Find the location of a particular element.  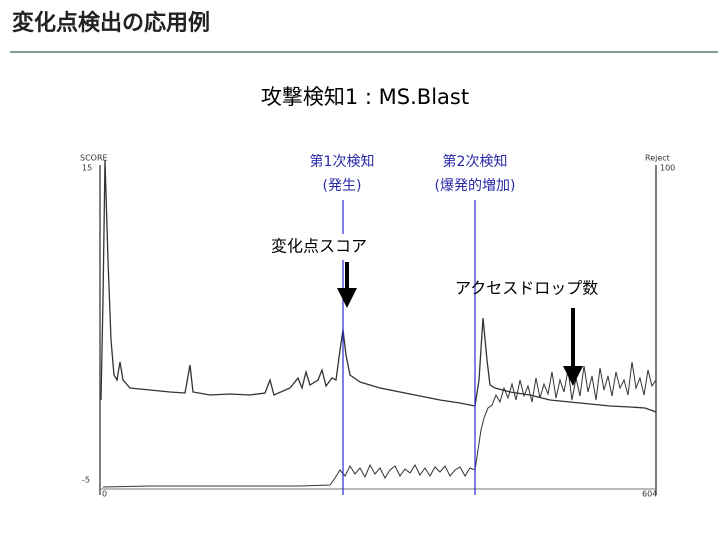

annotation: 変化点スコア is located at coordinates (319, 246).